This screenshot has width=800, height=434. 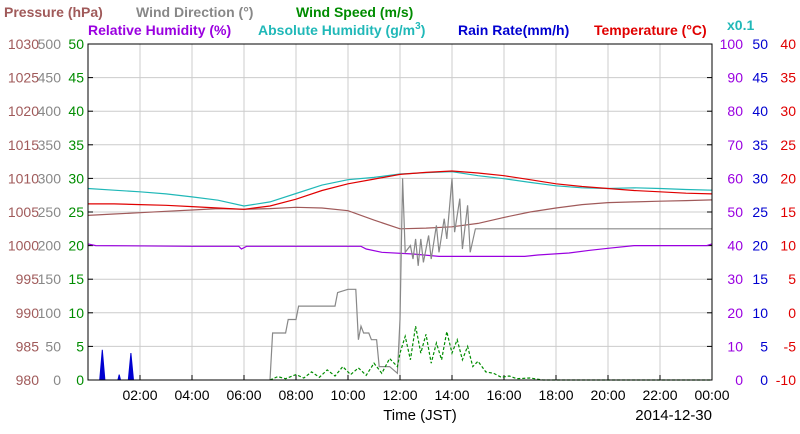 I want to click on x-tick-label: 16:00, so click(x=503, y=395).